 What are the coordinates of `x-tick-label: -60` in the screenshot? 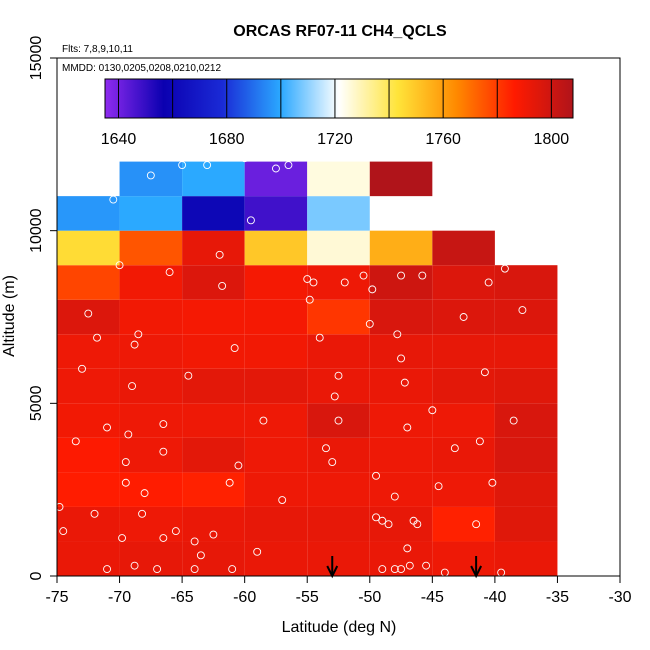 It's located at (244, 597).